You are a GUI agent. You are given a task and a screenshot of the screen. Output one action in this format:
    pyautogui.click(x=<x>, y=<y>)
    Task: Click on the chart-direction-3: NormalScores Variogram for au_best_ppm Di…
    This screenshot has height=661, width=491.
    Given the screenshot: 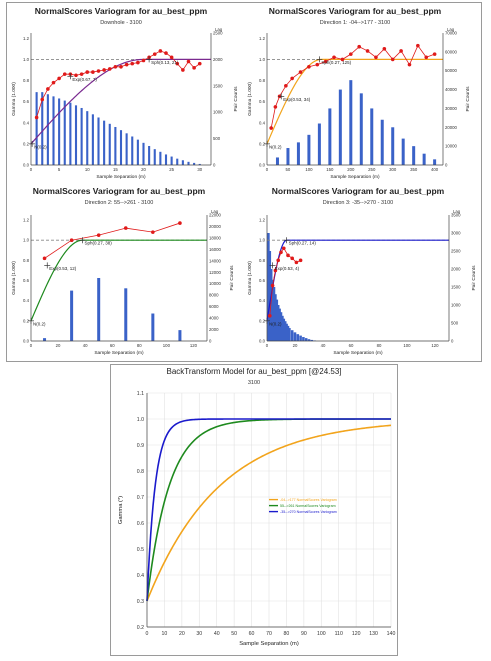 What is the action you would take?
    pyautogui.click(x=362, y=271)
    